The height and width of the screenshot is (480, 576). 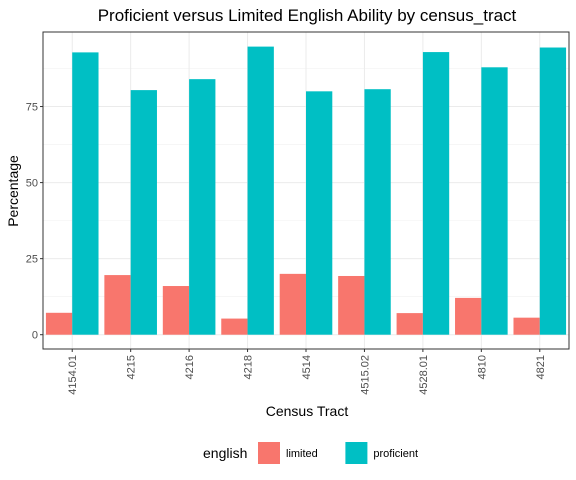 I want to click on x-tick-label: 4154.01, so click(x=73, y=375).